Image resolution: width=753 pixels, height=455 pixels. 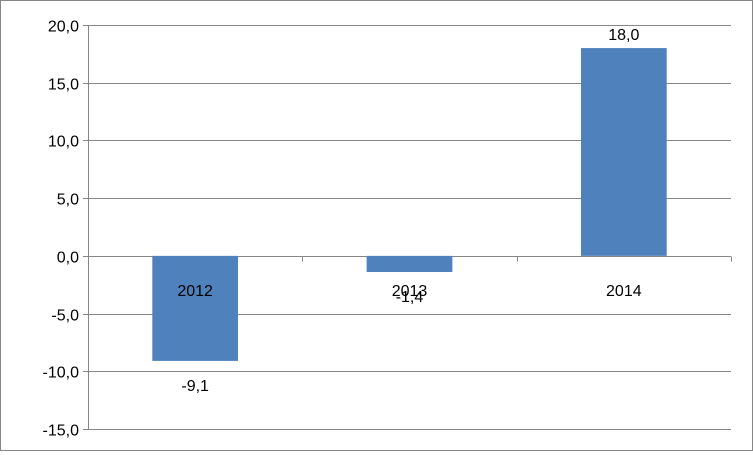 I want to click on y-tick-label: -15,0, so click(x=61, y=431).